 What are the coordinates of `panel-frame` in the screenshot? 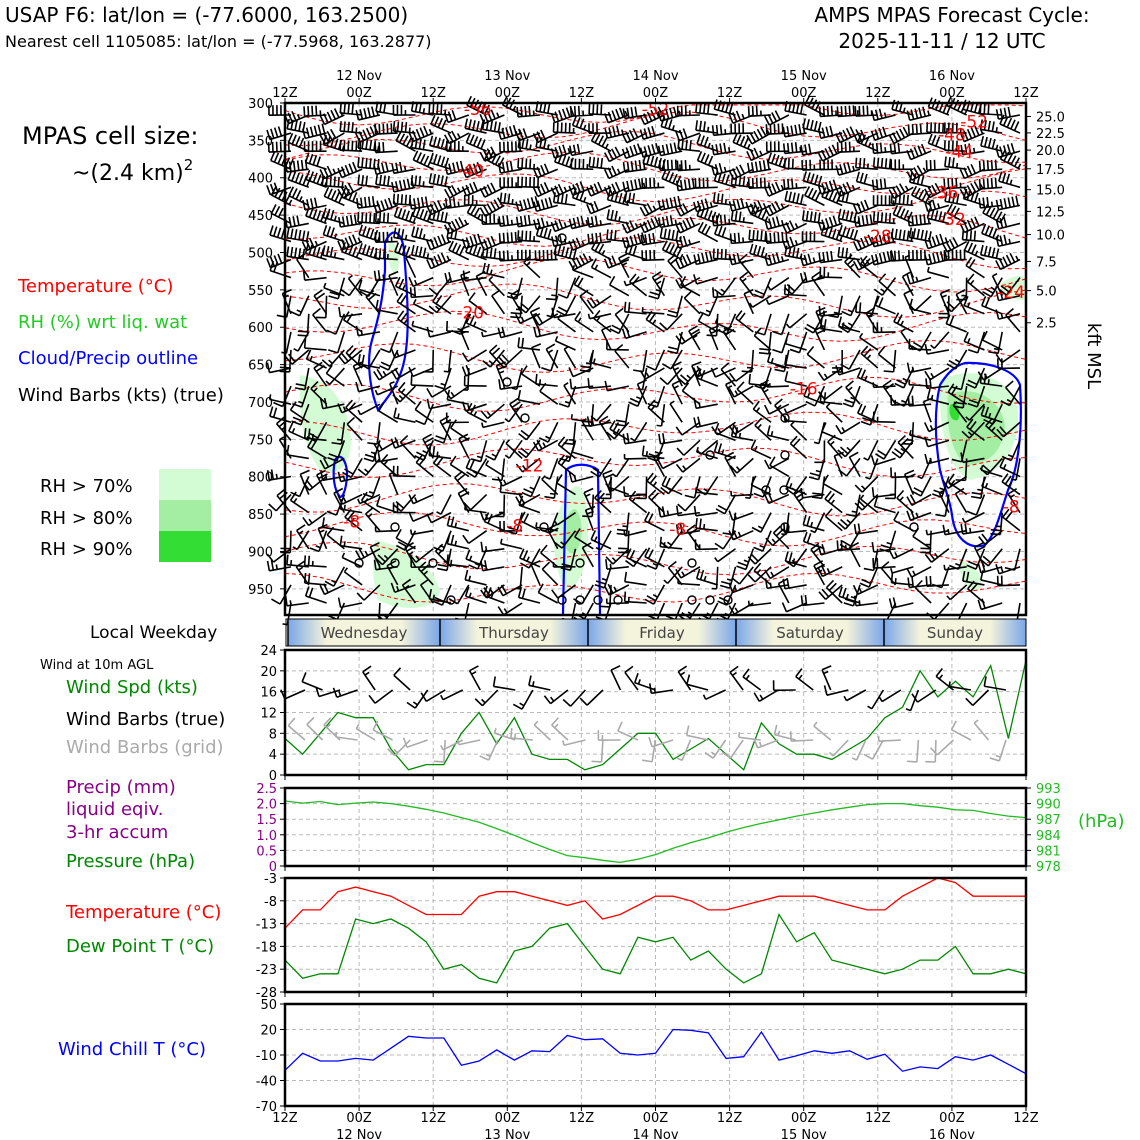 It's located at (655, 935).